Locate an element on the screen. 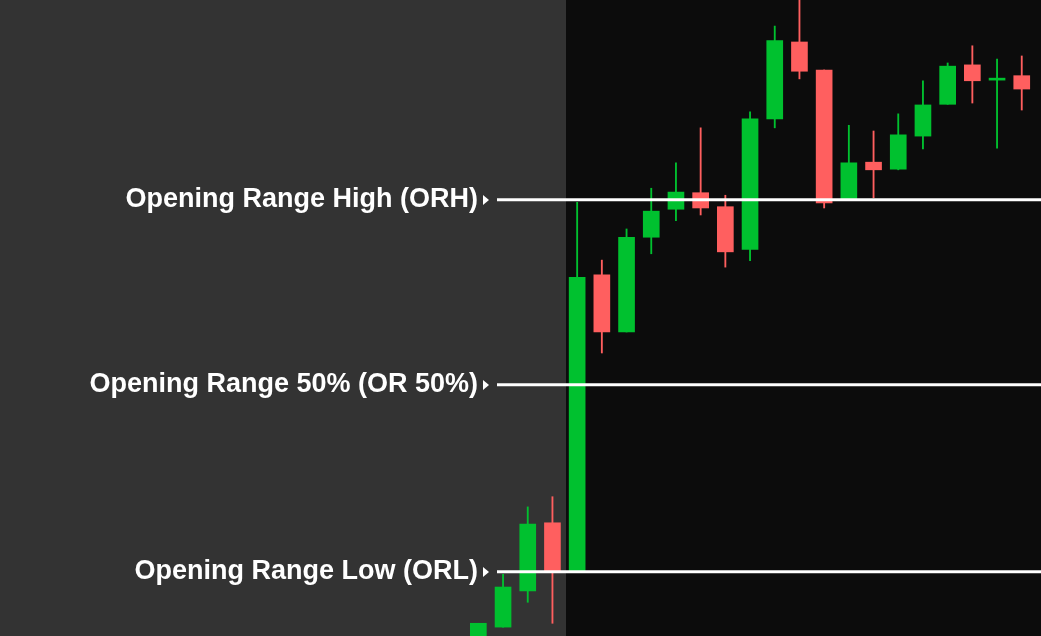 The image size is (1041, 636). ref-line-label: Opening Range Low (ORL) is located at coordinates (306, 570).